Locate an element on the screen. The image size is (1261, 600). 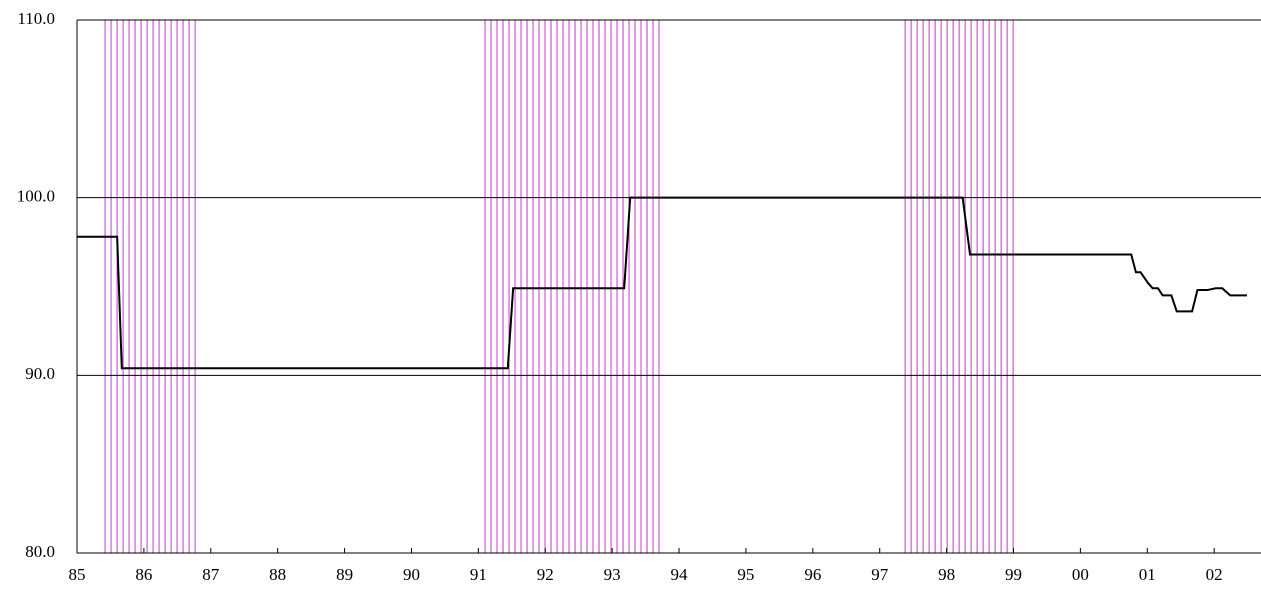
x-tick-label: 88 is located at coordinates (277, 574).